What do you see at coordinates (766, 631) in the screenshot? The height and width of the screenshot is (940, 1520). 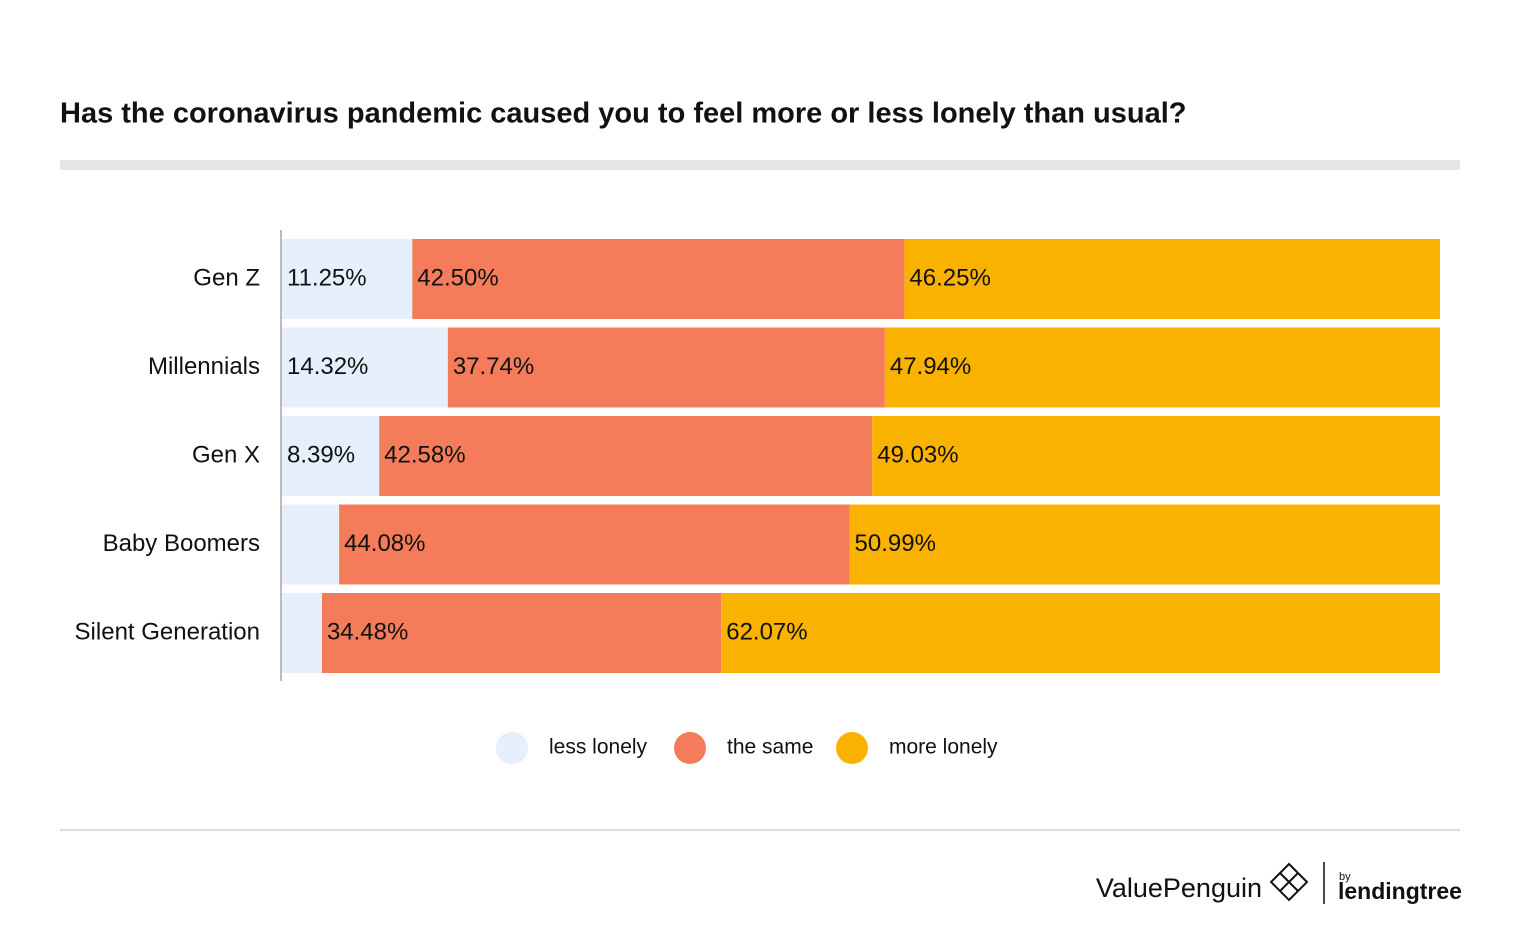 I see `value-label: 62.07%` at bounding box center [766, 631].